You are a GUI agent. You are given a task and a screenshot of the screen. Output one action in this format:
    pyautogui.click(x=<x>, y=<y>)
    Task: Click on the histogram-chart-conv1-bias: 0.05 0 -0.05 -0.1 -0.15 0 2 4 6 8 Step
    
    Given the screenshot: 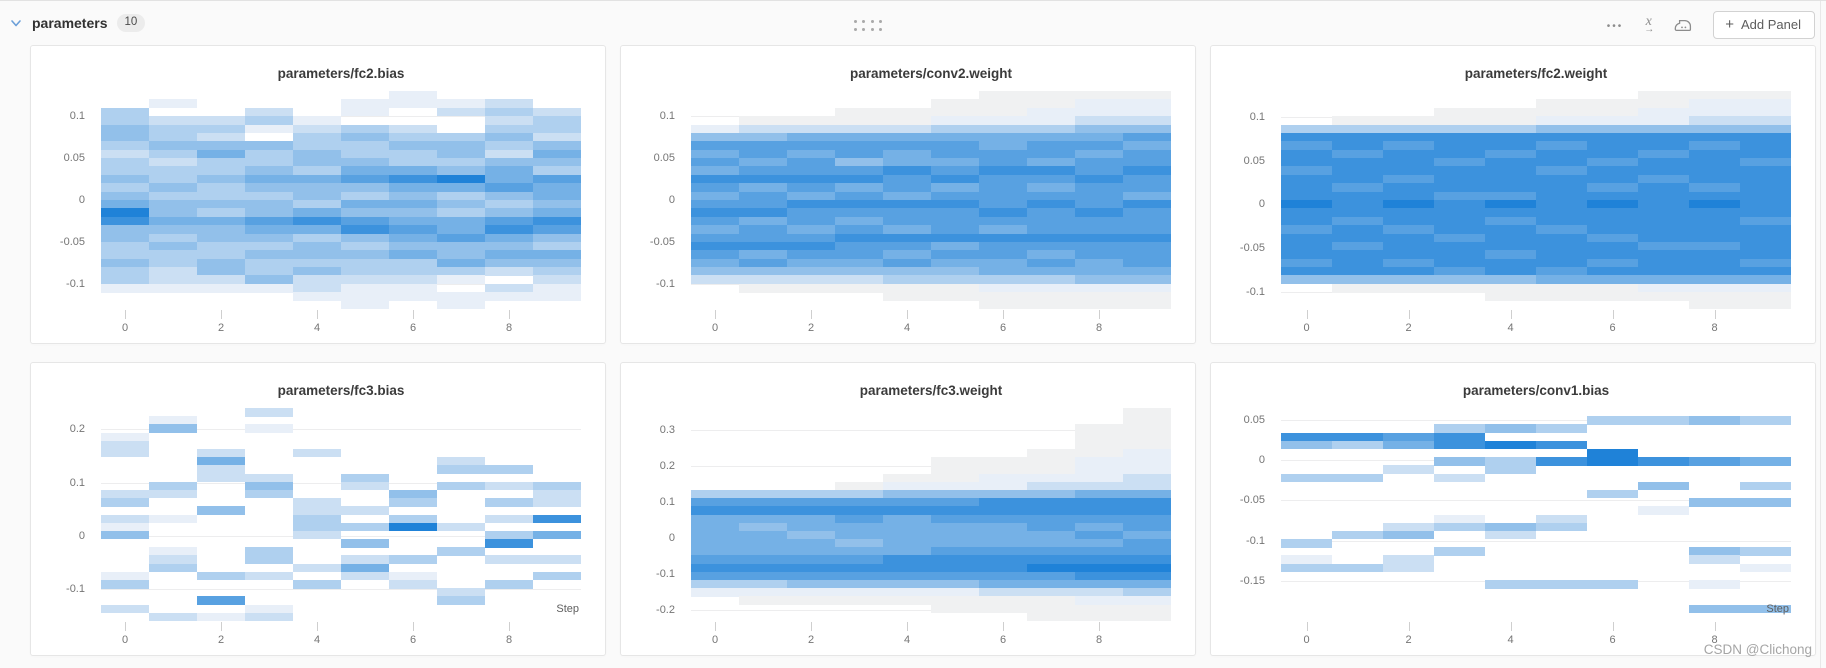 What is the action you would take?
    pyautogui.click(x=1513, y=527)
    